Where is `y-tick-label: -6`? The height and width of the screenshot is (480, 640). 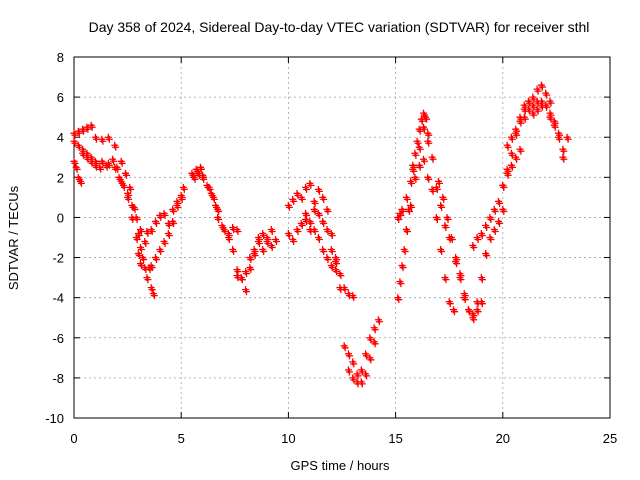 y-tick-label: -6 is located at coordinates (58, 338).